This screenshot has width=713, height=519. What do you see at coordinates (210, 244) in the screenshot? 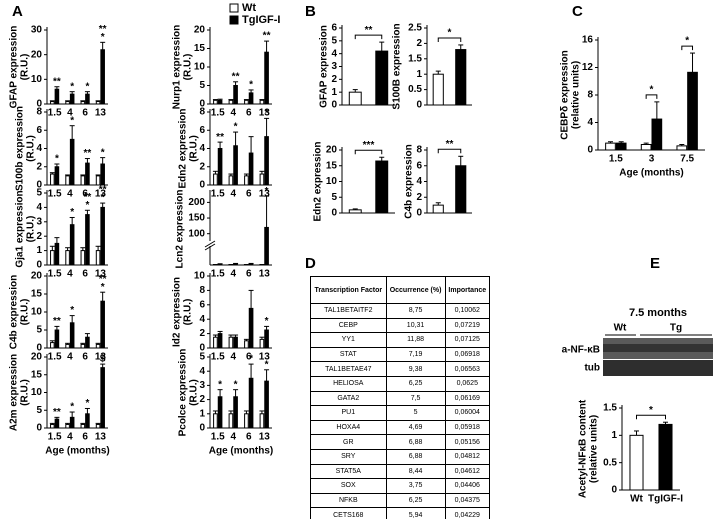
I see `axis-break` at bounding box center [210, 244].